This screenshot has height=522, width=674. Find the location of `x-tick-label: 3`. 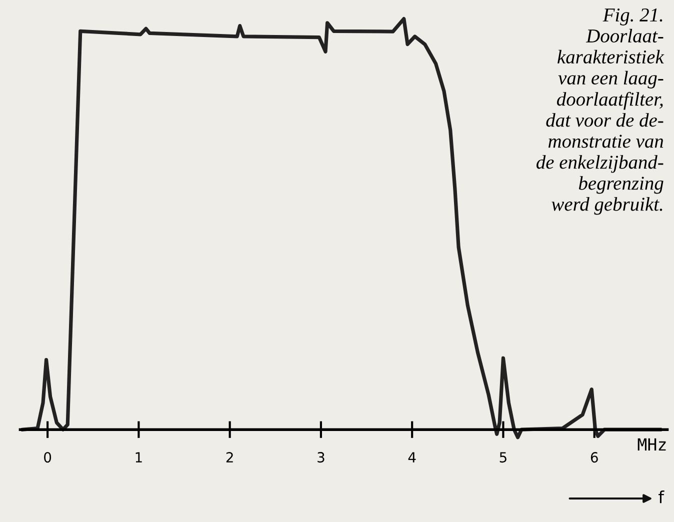

x-tick-label: 3 is located at coordinates (321, 457).